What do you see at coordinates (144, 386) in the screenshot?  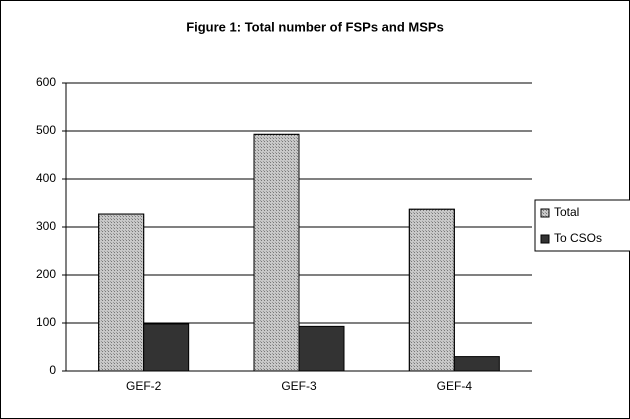 I see `x-tick-label: GEF-2` at bounding box center [144, 386].